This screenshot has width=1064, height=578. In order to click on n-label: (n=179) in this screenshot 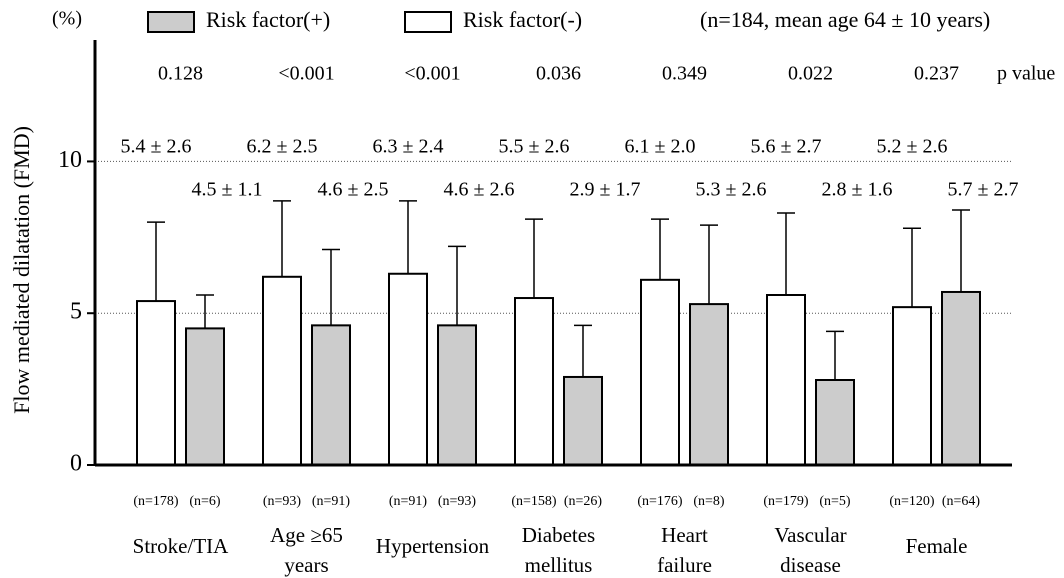, I will do `click(786, 501)`.